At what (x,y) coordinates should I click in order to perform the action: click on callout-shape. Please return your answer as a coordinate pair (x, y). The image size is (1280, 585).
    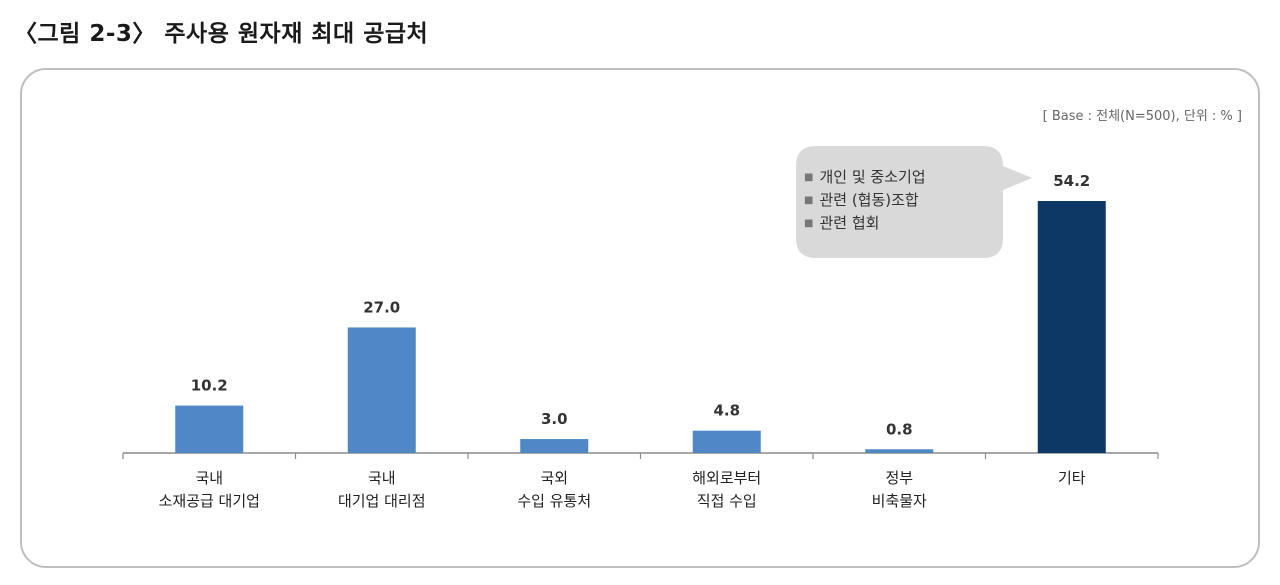
    Looking at the image, I should click on (914, 202).